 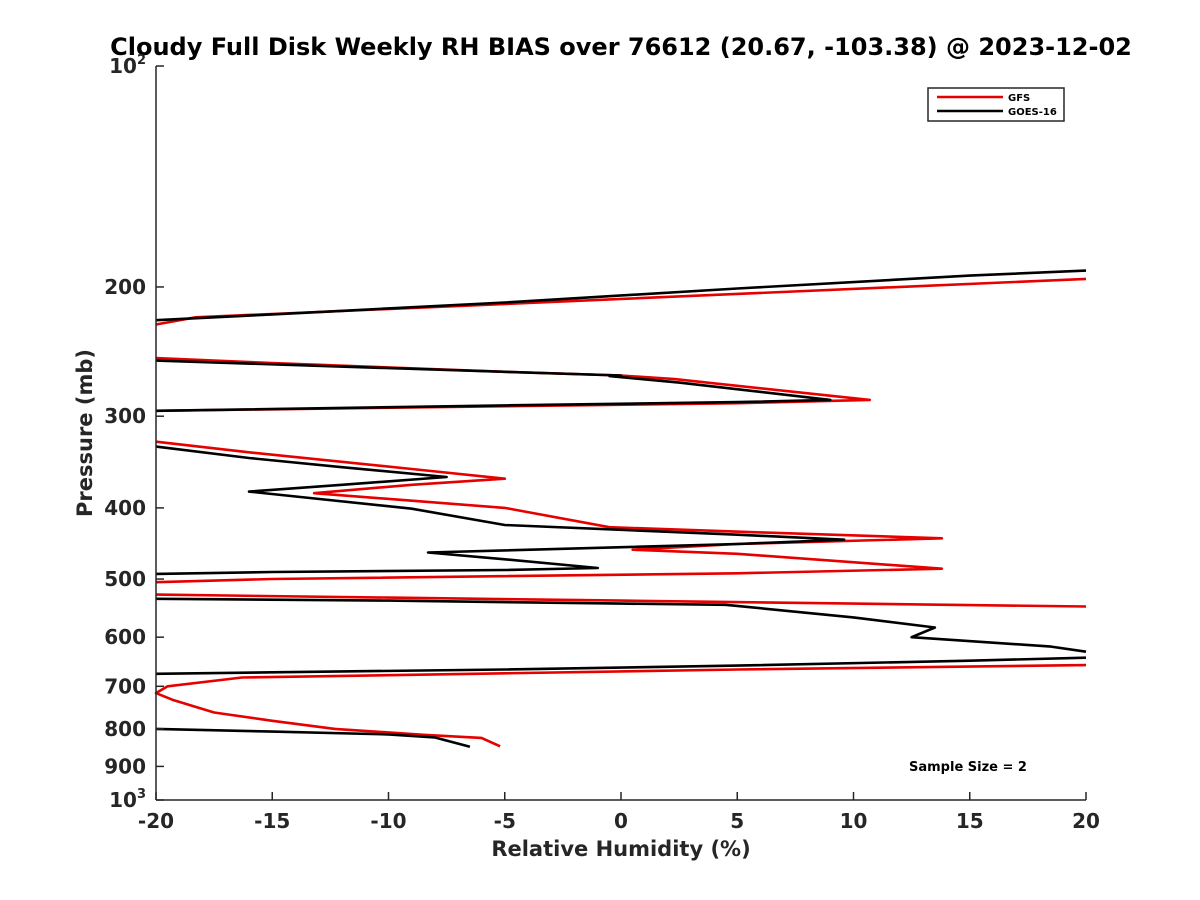 What do you see at coordinates (1032, 112) in the screenshot?
I see `legend-label-goes16: GOES-16` at bounding box center [1032, 112].